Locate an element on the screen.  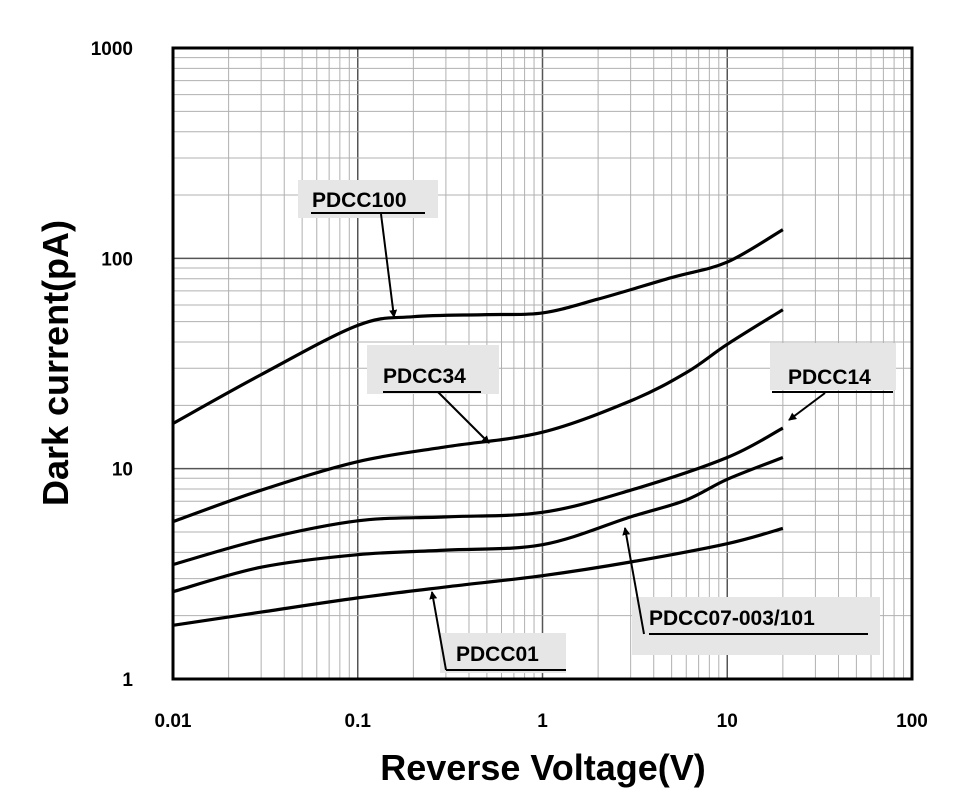
x-tick-label: 0.01 is located at coordinates (173, 721).